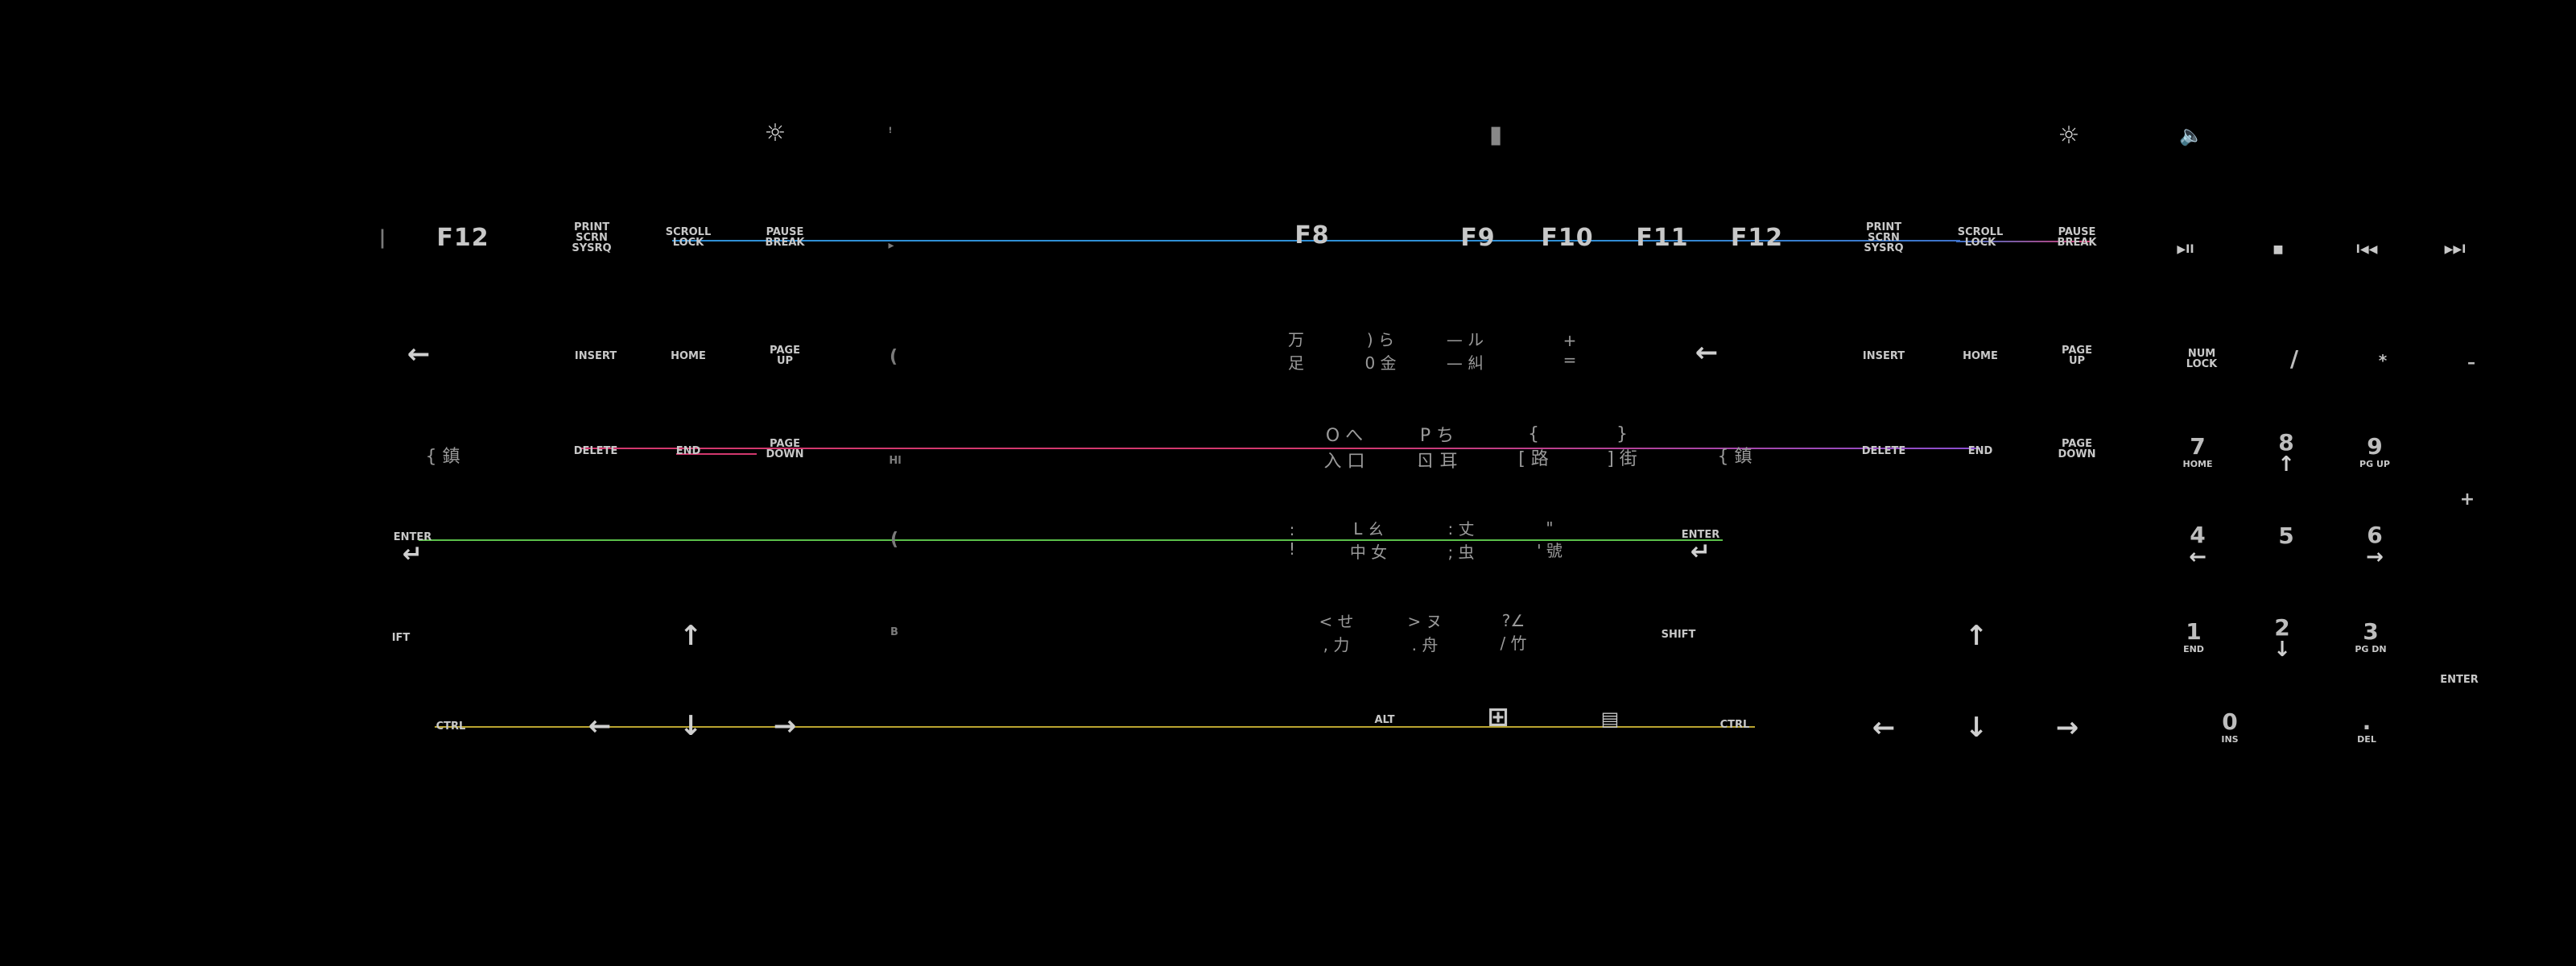 The height and width of the screenshot is (966, 2576). I want to click on key-num-3: 3 PG DN, so click(2371, 636).